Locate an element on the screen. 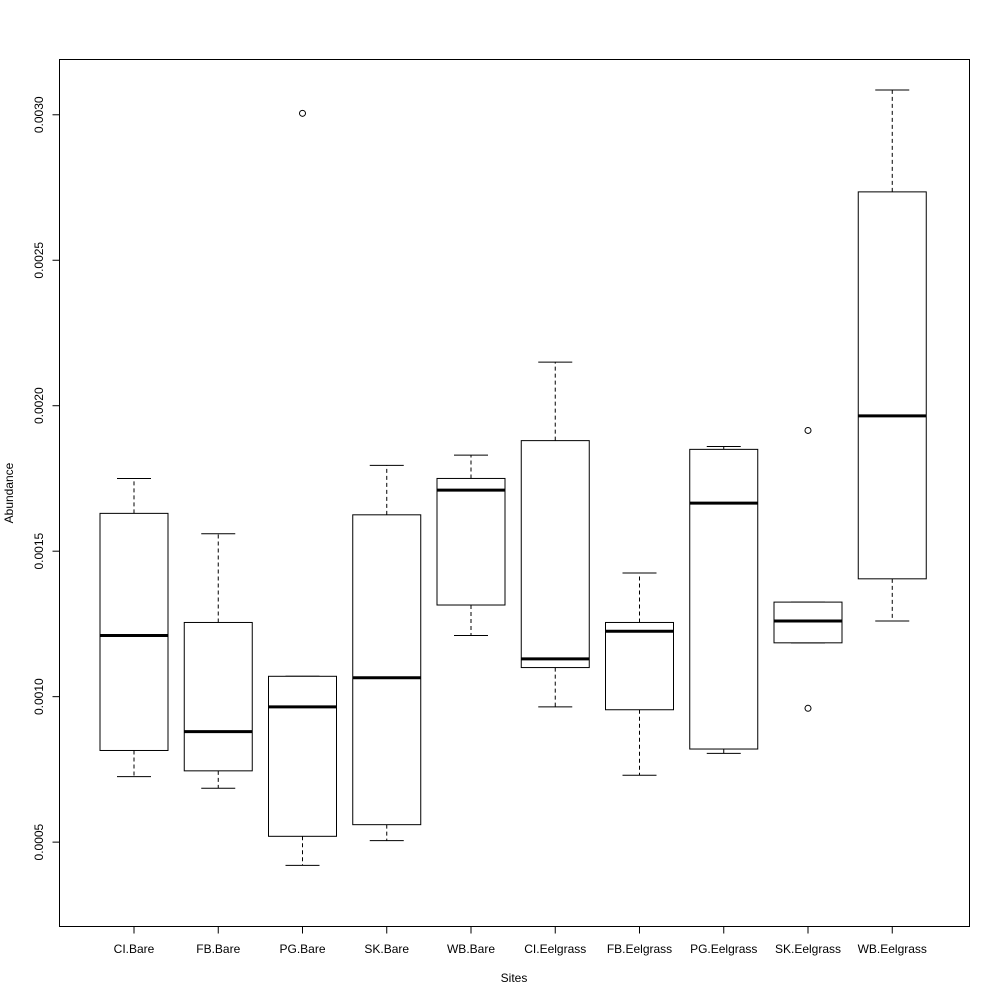 Image resolution: width=1000 pixels, height=1000 pixels. box-CI.Bare is located at coordinates (134, 627).